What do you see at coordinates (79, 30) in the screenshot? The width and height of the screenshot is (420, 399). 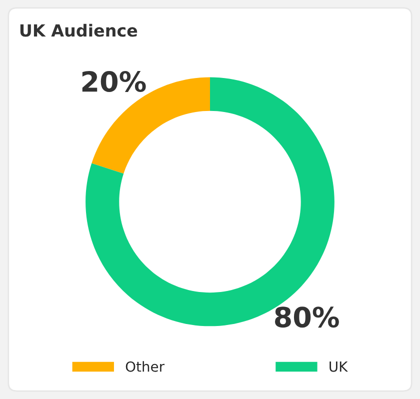 I see `chart-title: UK Audience` at bounding box center [79, 30].